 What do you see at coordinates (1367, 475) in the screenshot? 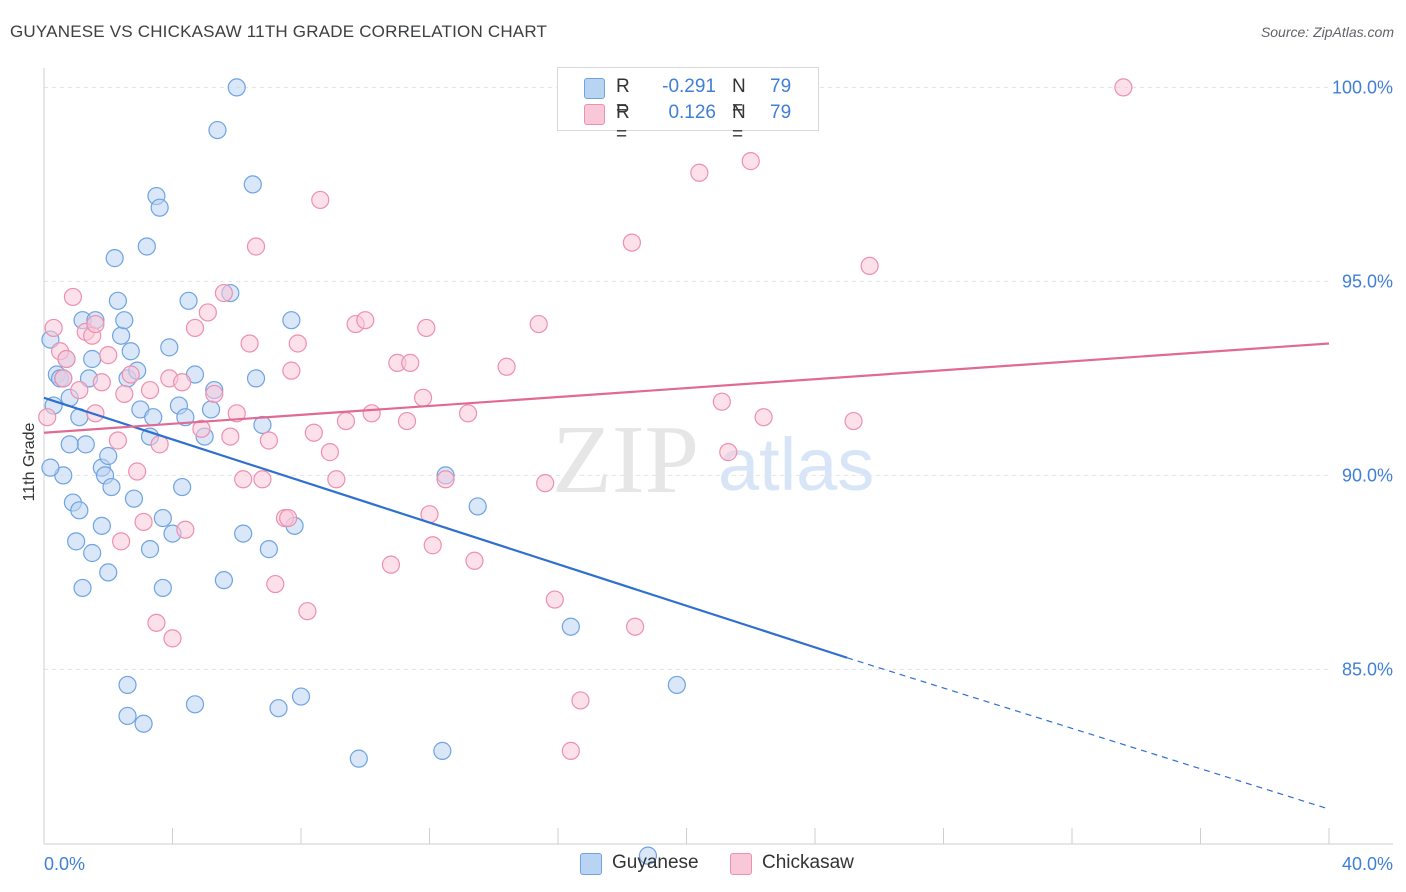
I see `y-tick-label: 90.0%` at bounding box center [1367, 475].